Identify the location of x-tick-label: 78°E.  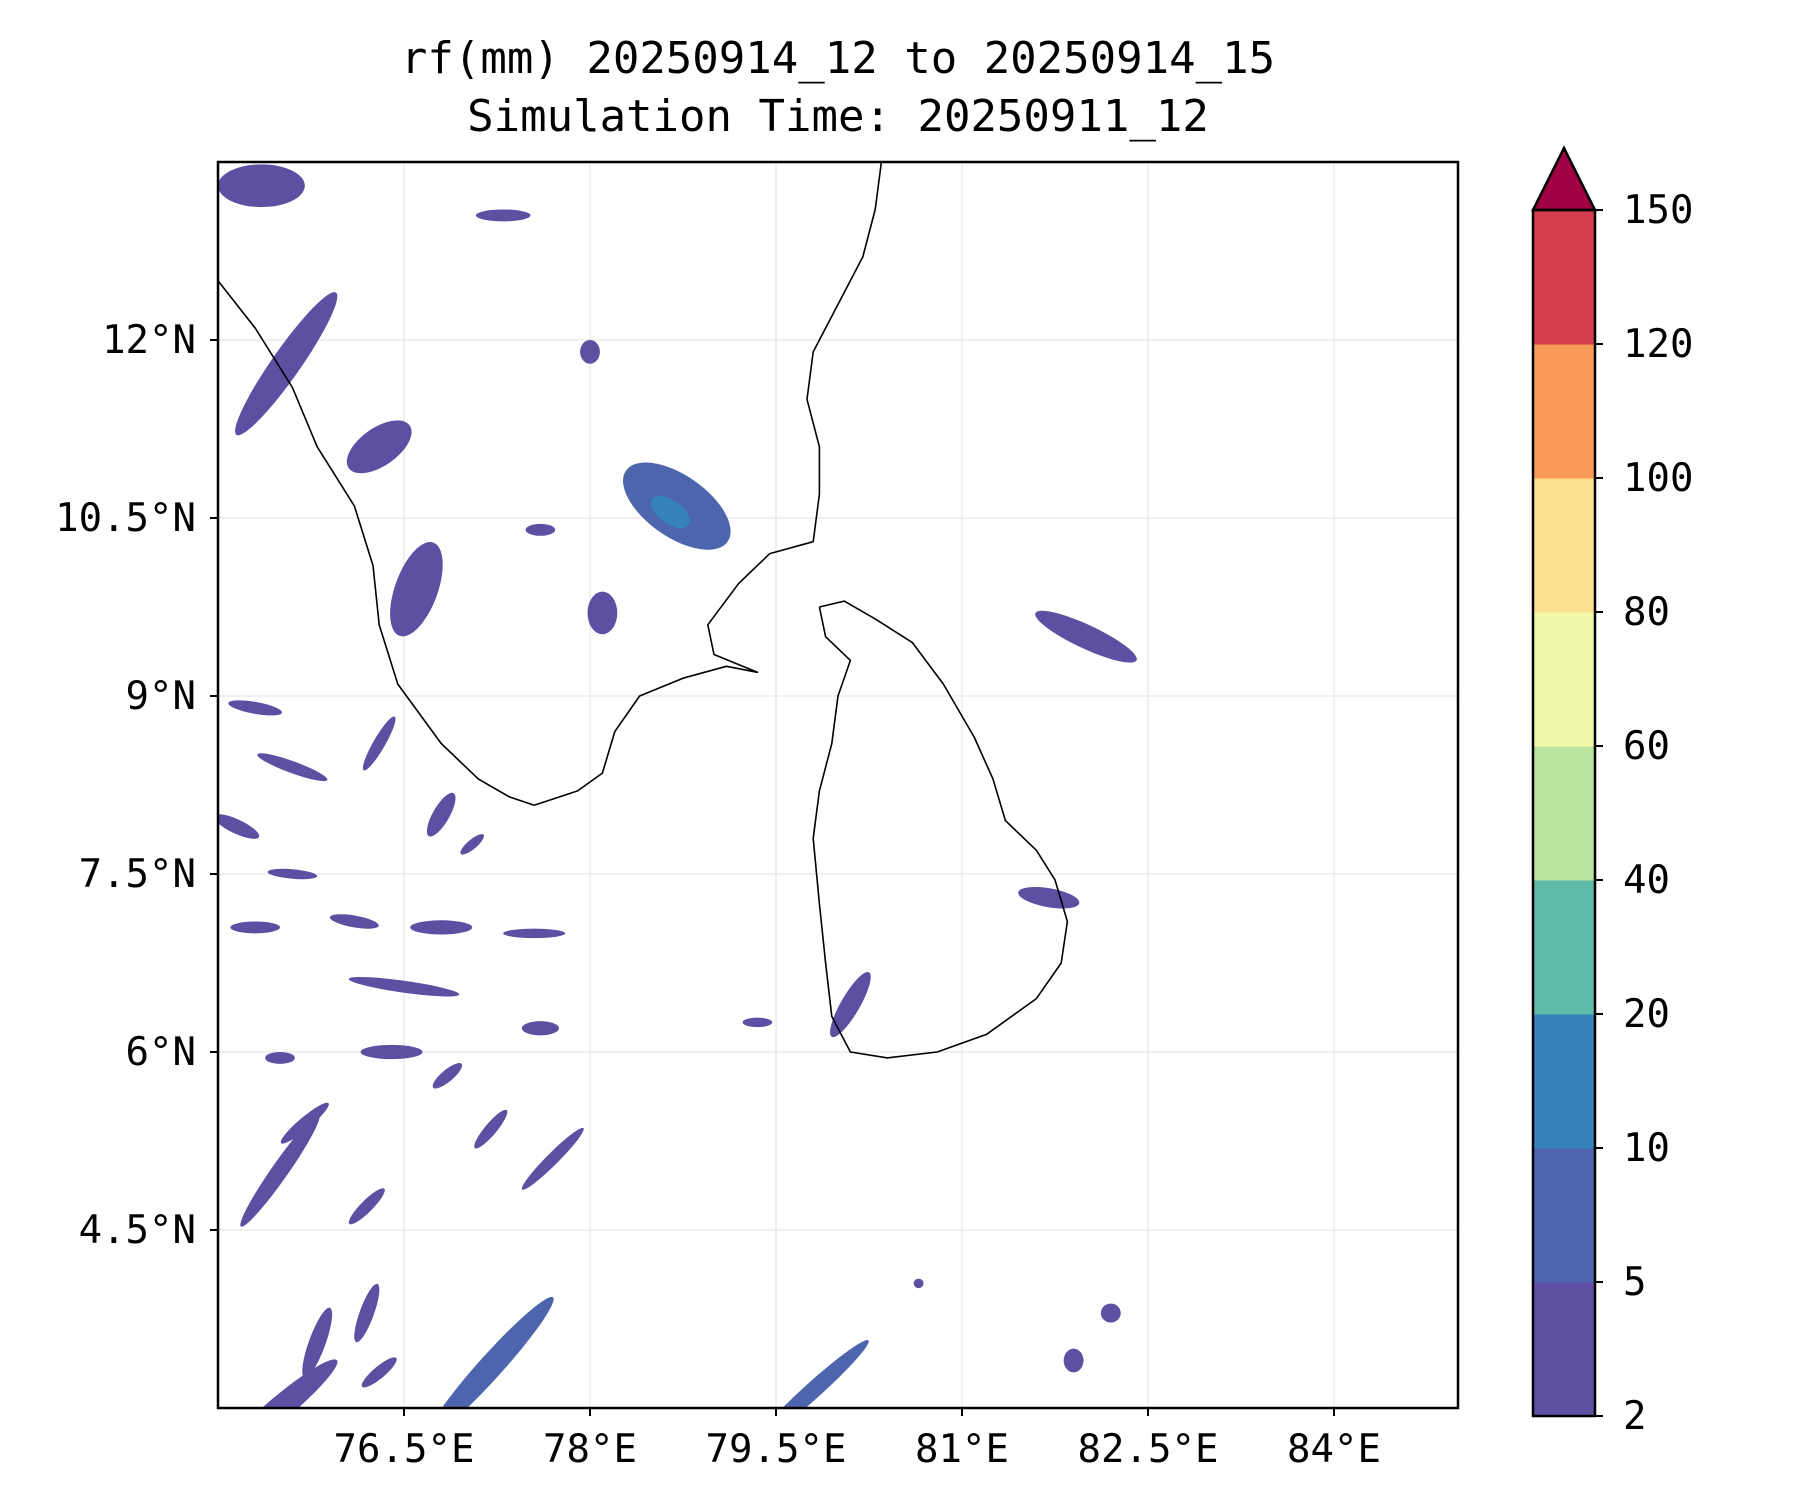
(590, 1449).